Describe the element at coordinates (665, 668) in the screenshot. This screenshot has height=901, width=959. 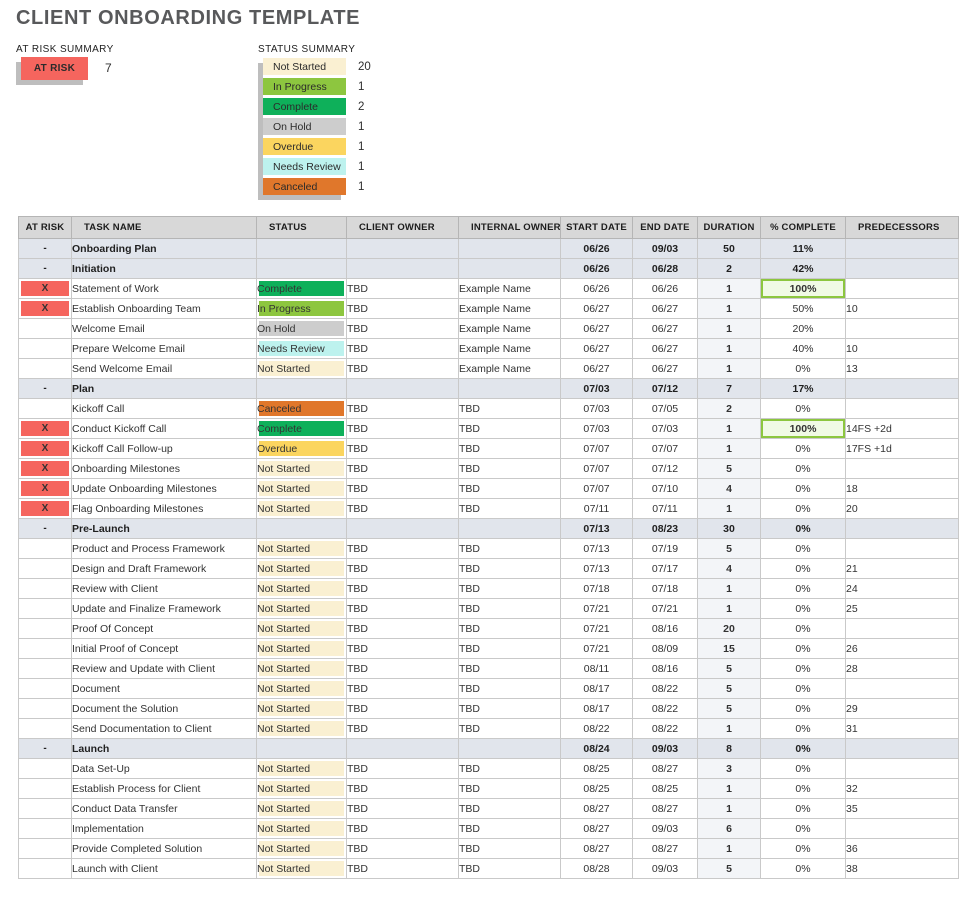
I see `end-date-cell: 08/16` at that location.